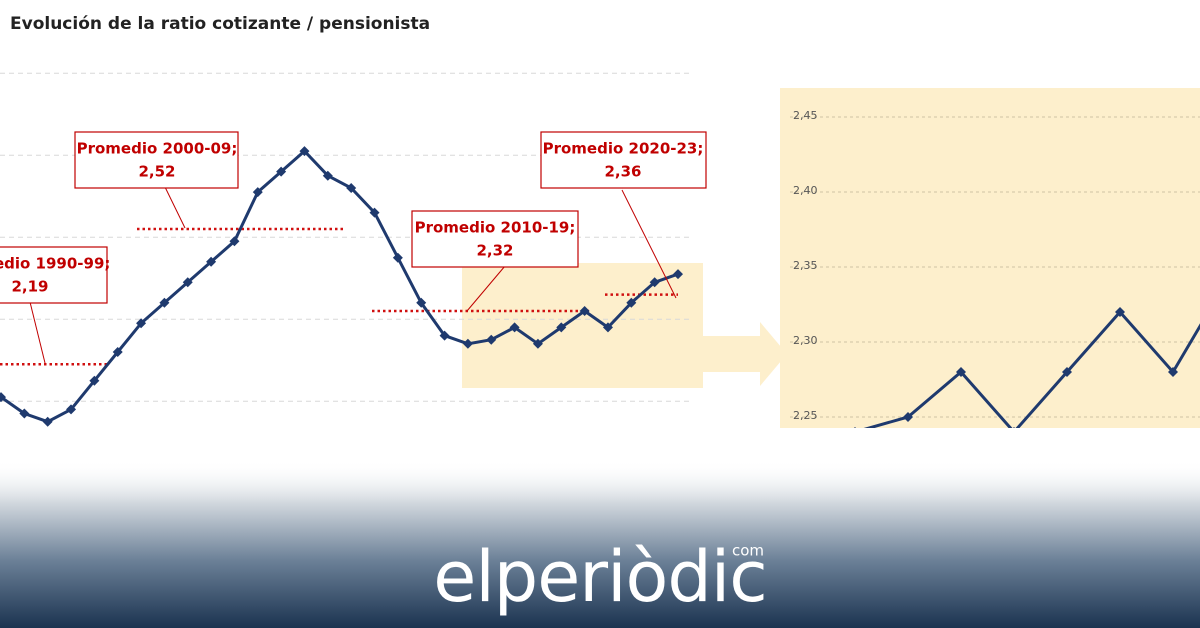 This screenshot has height=628, width=1200. What do you see at coordinates (623, 149) in the screenshot?
I see `annotation-text: Promedio 2020-23;` at bounding box center [623, 149].